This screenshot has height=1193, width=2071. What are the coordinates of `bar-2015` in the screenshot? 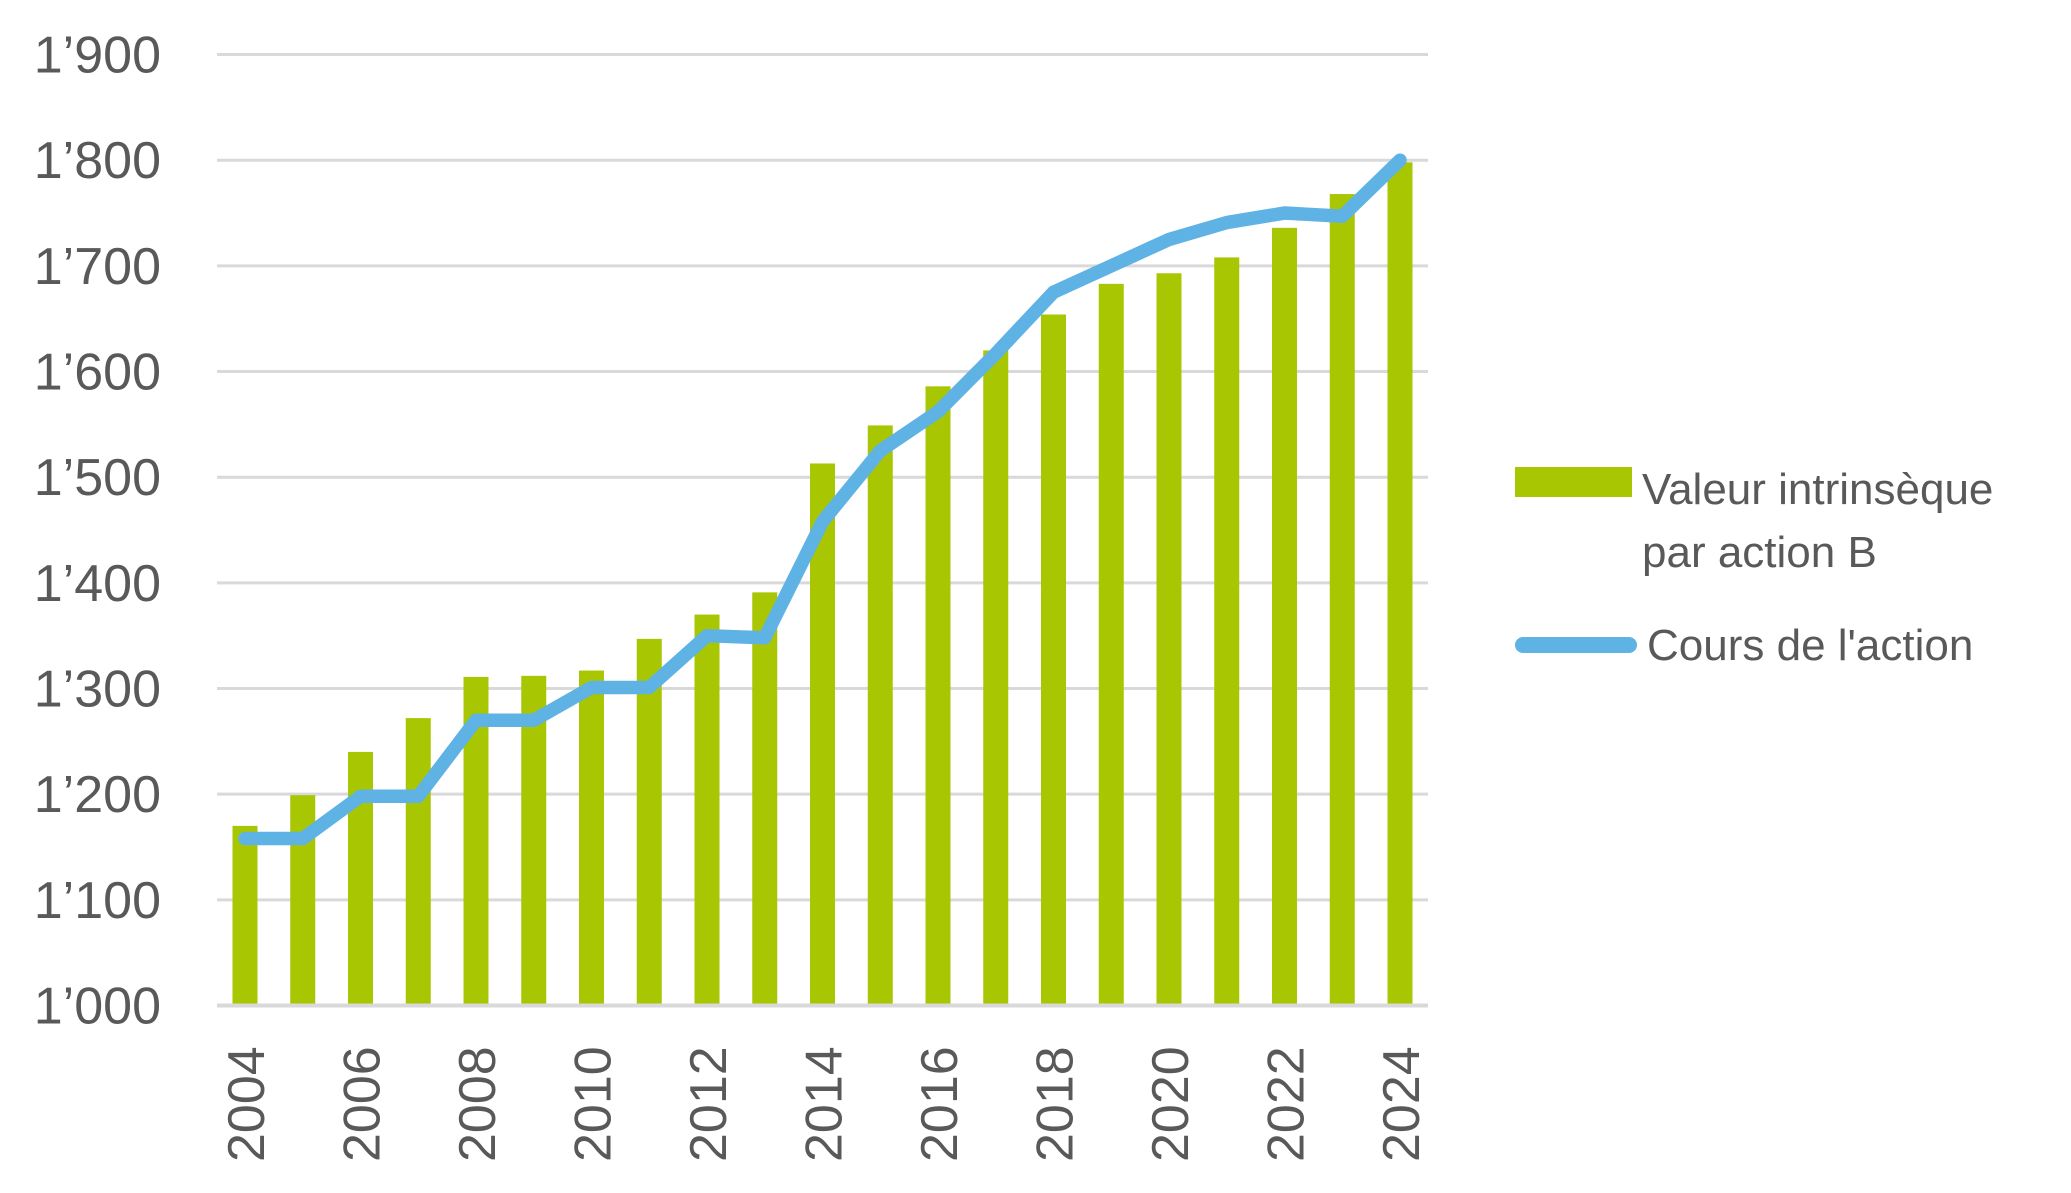 It's located at (880, 715).